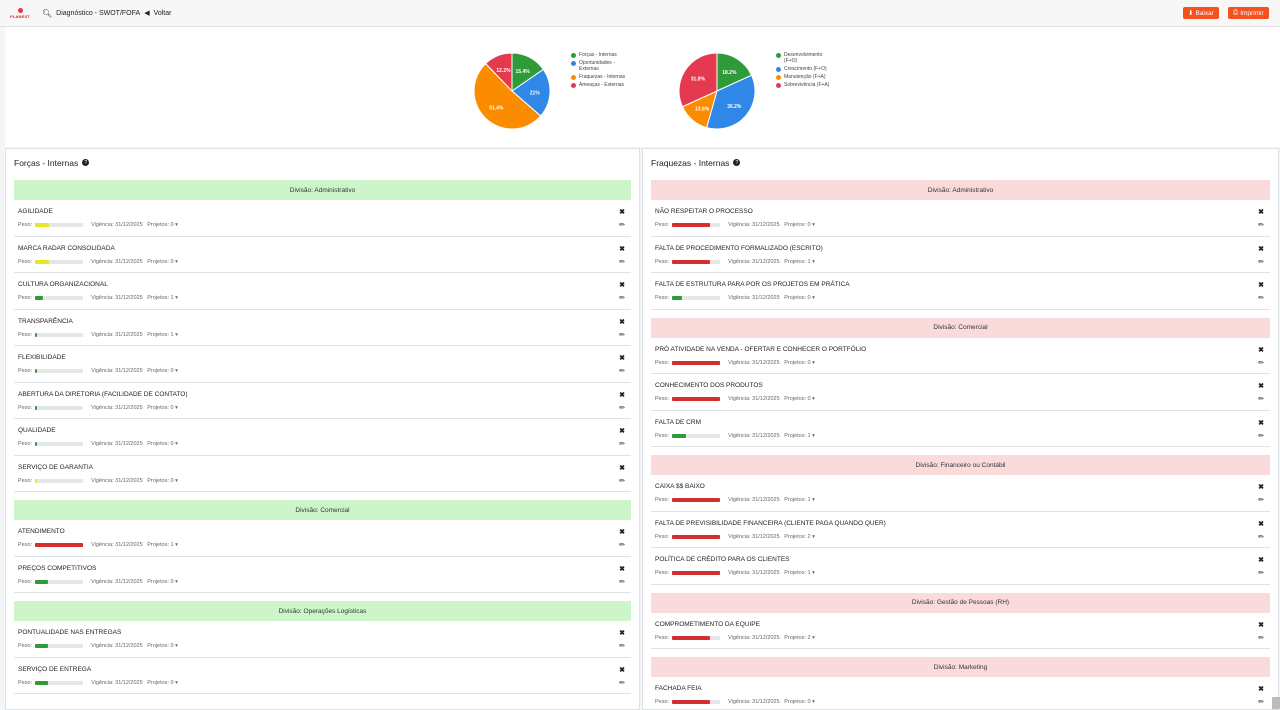  I want to click on back-link: Voltar, so click(162, 13).